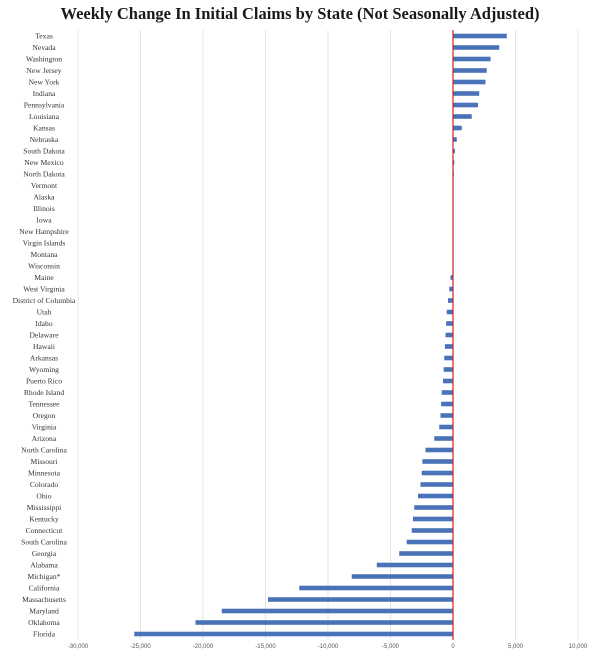 This screenshot has width=600, height=655. Describe the element at coordinates (44, 59) in the screenshot. I see `category-label: Washington` at that location.